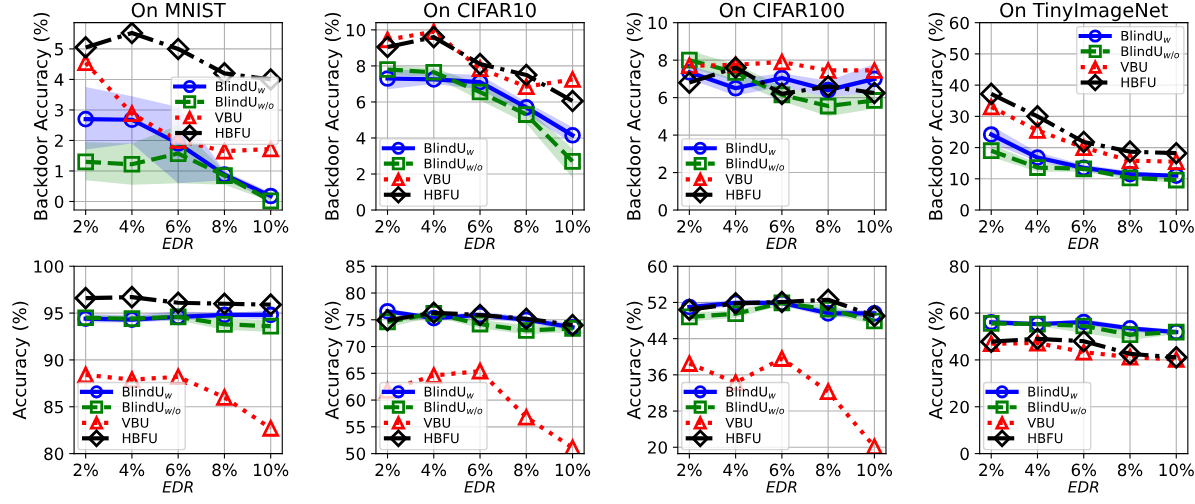 The width and height of the screenshot is (1195, 504). Describe the element at coordinates (355, 320) in the screenshot. I see `y-tick-label: 75` at that location.